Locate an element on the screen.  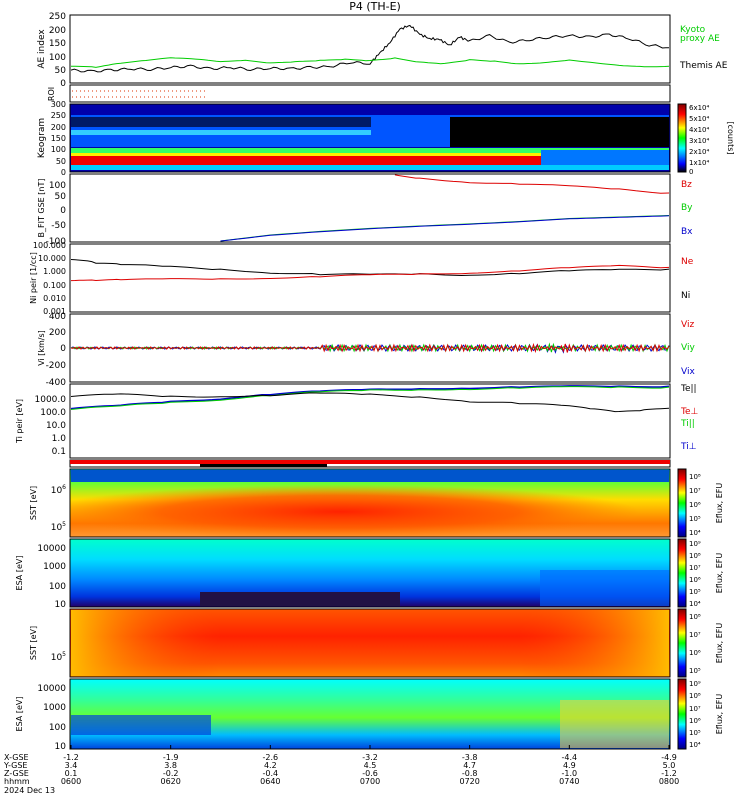
density-ytick: 0.010 is located at coordinates (54, 298).